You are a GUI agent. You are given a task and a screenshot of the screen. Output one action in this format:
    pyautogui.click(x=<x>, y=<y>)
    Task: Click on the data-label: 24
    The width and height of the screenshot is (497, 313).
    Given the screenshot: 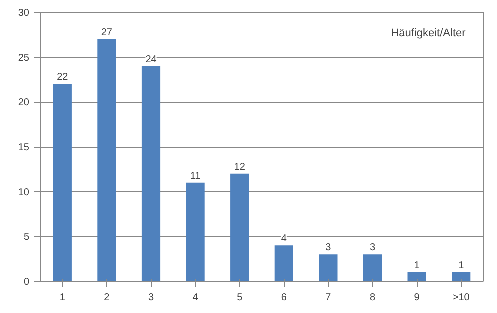 What is the action you would take?
    pyautogui.click(x=152, y=60)
    